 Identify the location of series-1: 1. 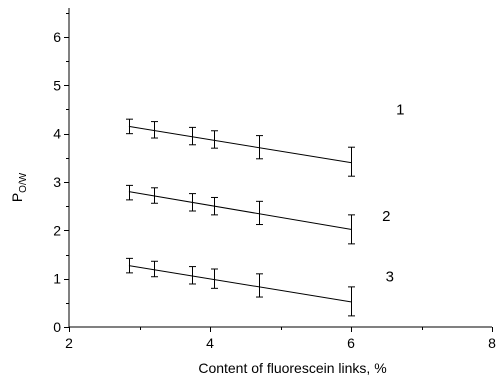
(265, 139).